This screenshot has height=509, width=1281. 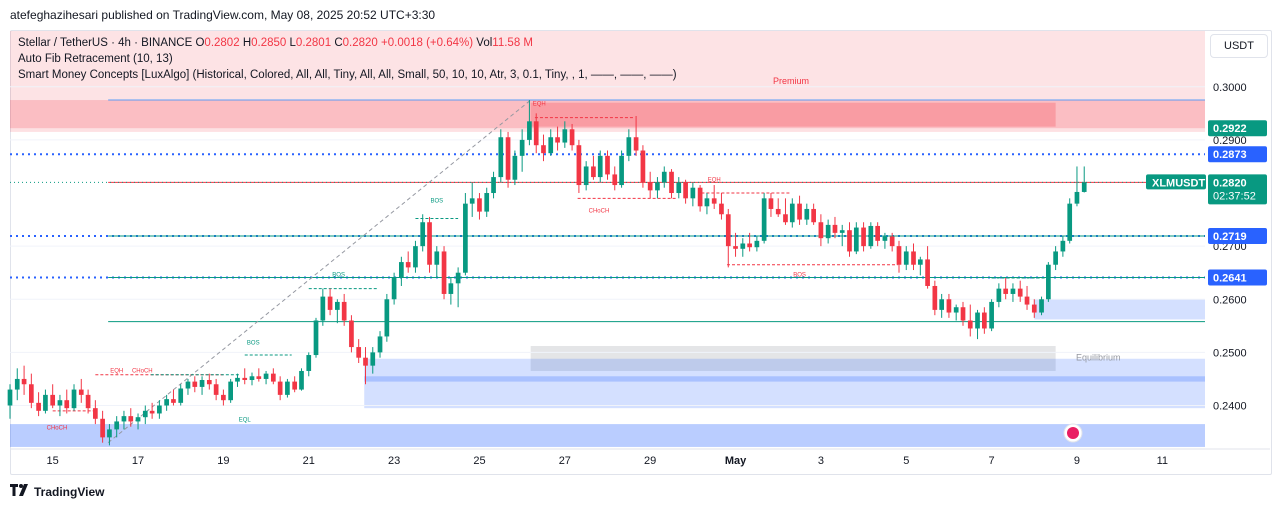 I want to click on price-badge-4: 0.2641, so click(x=1230, y=278).